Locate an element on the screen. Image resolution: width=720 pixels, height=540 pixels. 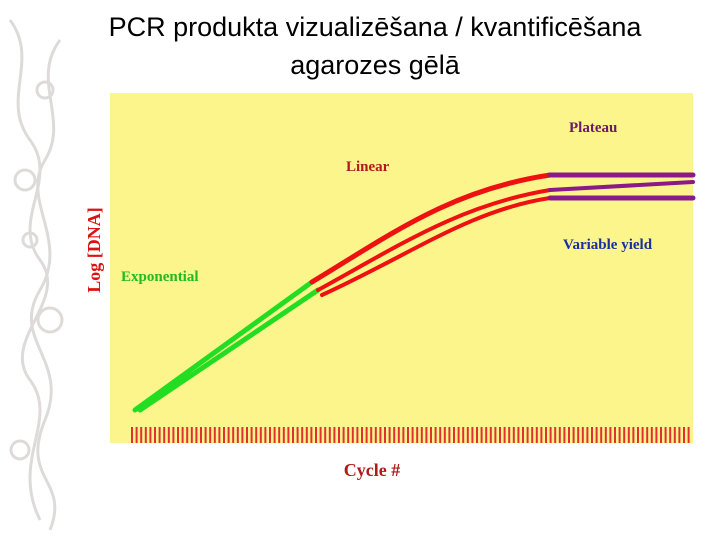
phase-label: Linear is located at coordinates (368, 167).